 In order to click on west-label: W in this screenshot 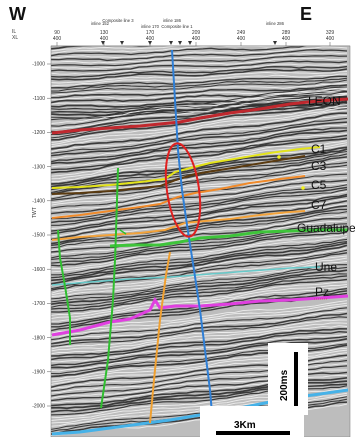, I will do `click(17, 14)`.